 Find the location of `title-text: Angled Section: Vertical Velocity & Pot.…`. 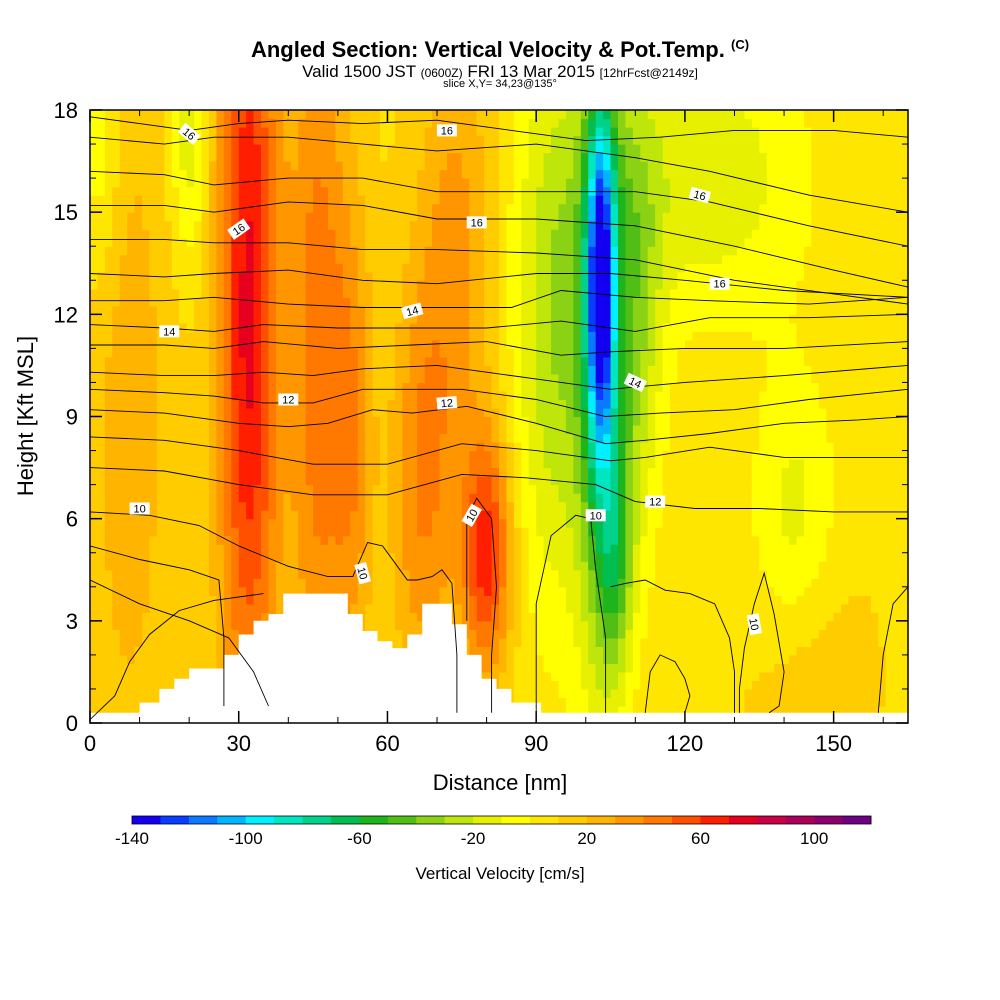

title-text: Angled Section: Vertical Velocity & Pot.… is located at coordinates (487, 49).